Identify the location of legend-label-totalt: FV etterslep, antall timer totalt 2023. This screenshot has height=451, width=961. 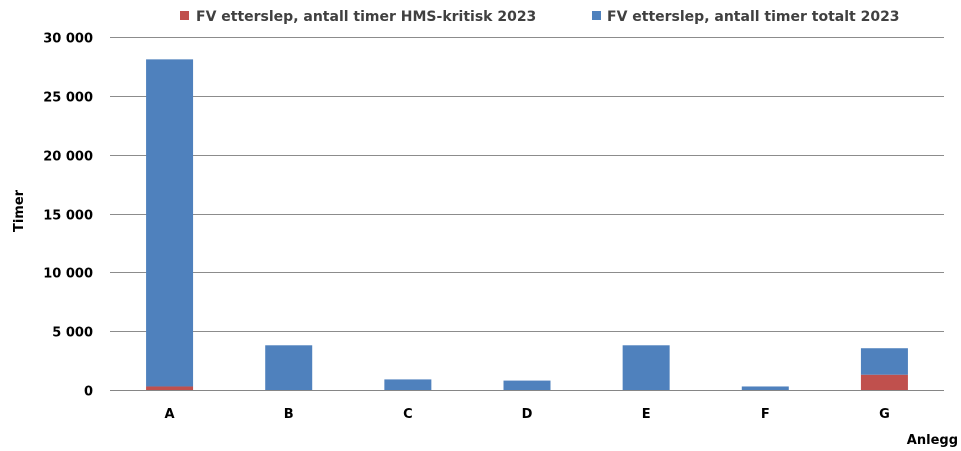
(753, 17).